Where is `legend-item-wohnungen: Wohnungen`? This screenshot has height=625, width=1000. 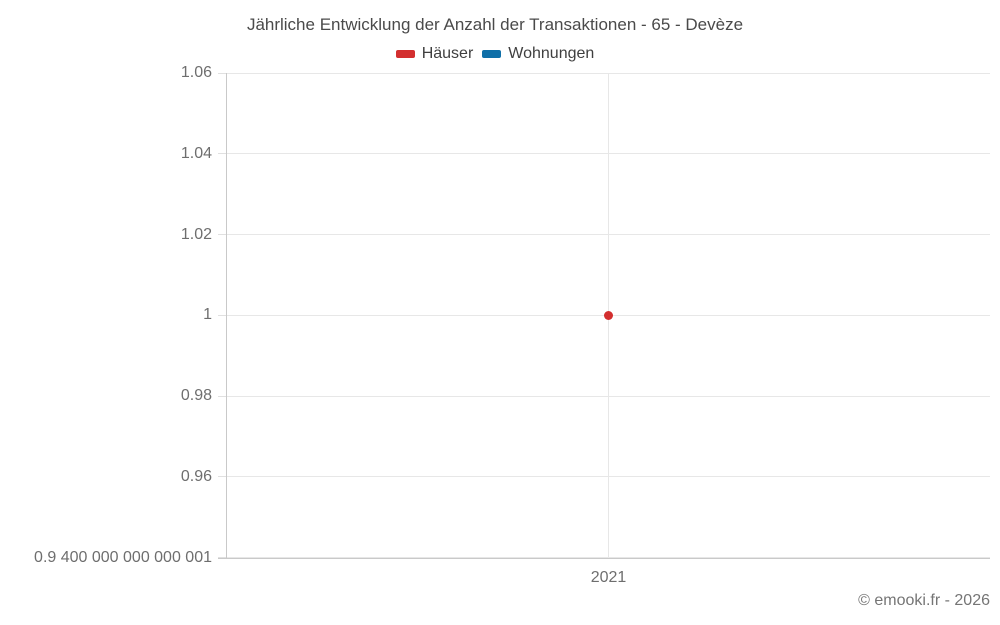
legend-item-wohnungen: Wohnungen is located at coordinates (538, 54).